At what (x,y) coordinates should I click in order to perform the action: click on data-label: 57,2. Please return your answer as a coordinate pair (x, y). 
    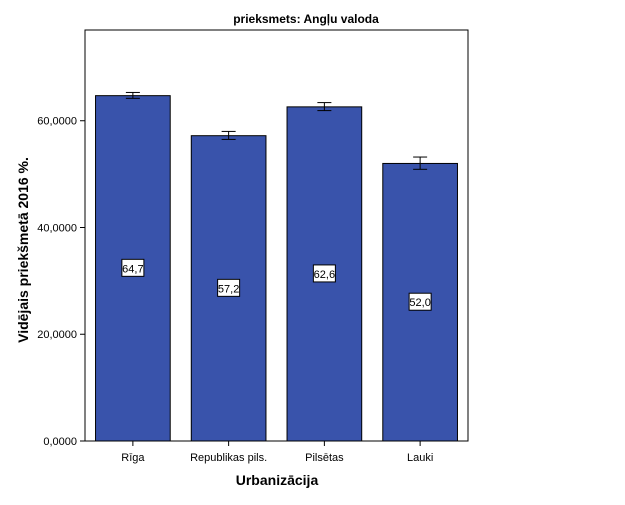
    Looking at the image, I should click on (228, 289).